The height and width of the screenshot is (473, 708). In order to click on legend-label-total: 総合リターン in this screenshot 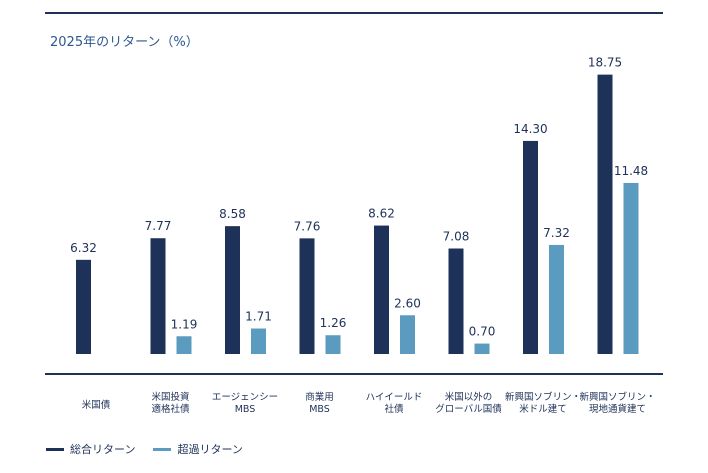, I will do `click(103, 449)`.